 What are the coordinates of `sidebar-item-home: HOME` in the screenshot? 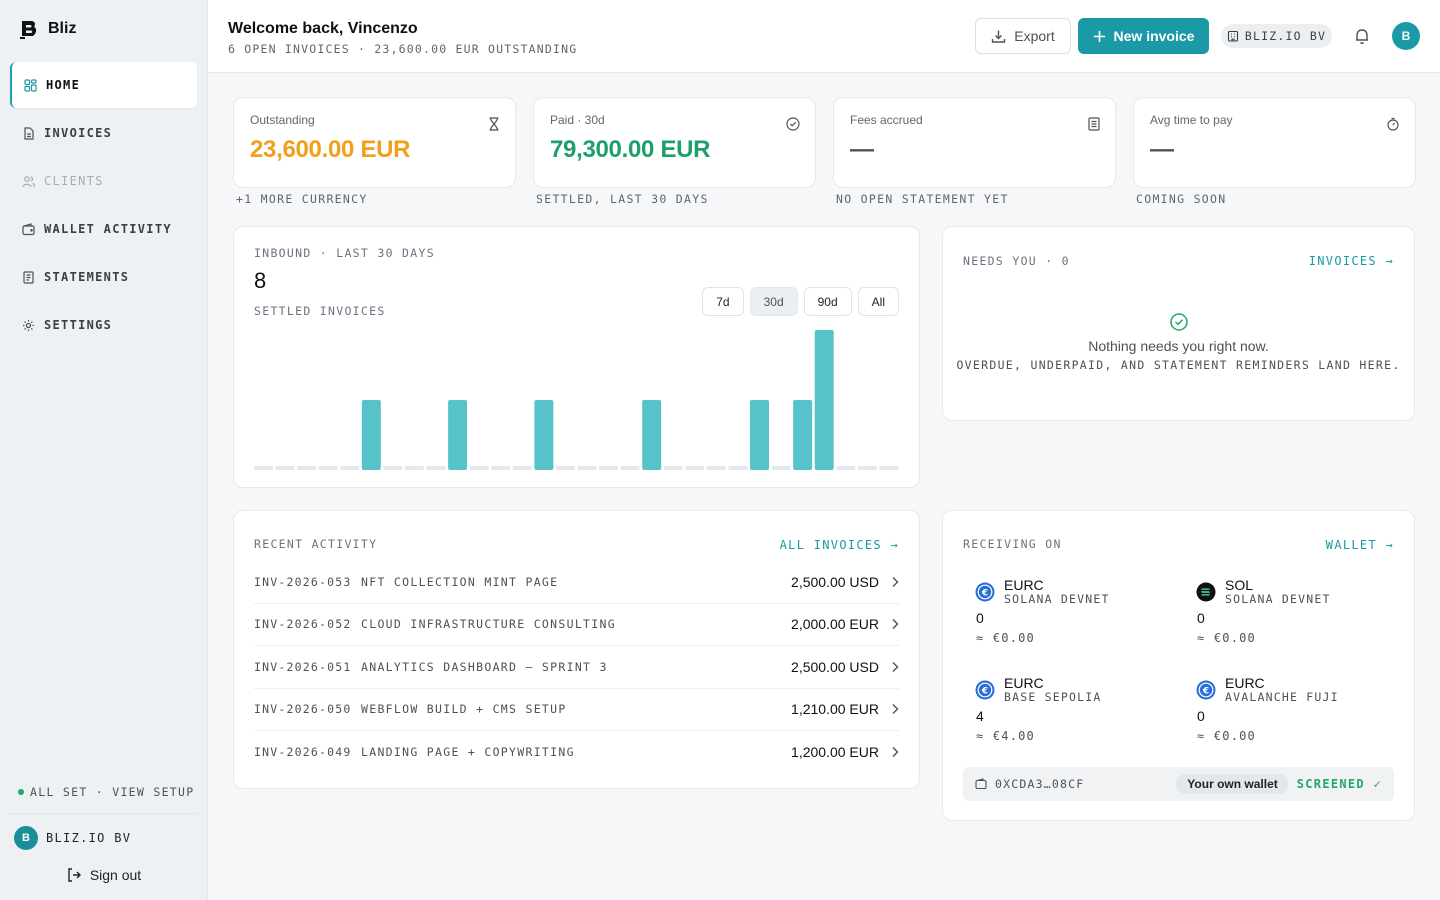 It's located at (103, 85).